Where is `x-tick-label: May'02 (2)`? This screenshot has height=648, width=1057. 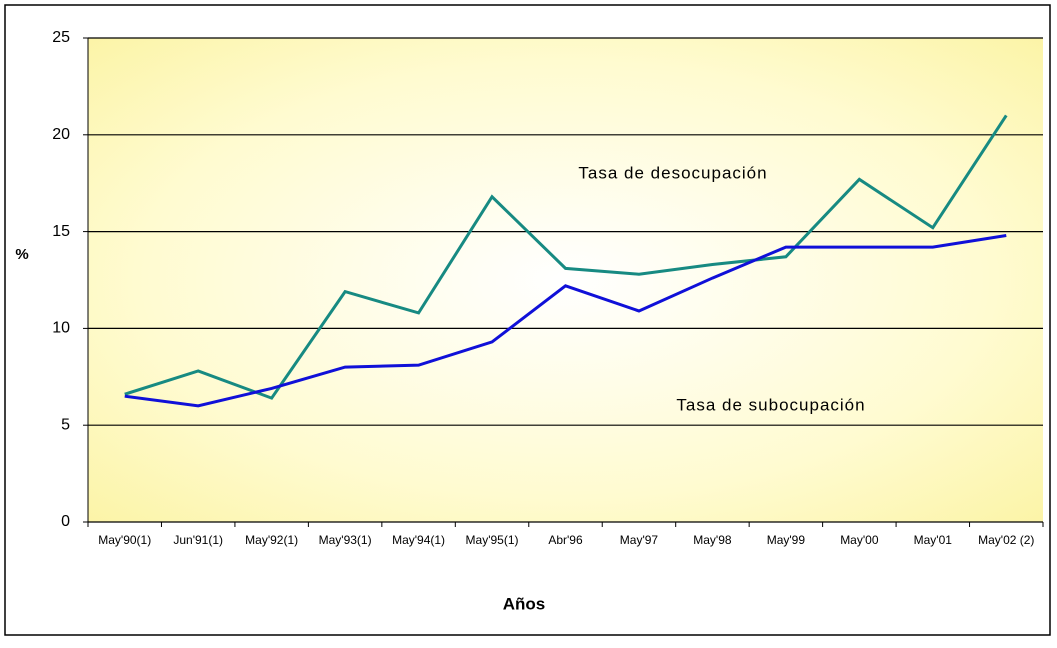 x-tick-label: May'02 (2) is located at coordinates (1006, 540).